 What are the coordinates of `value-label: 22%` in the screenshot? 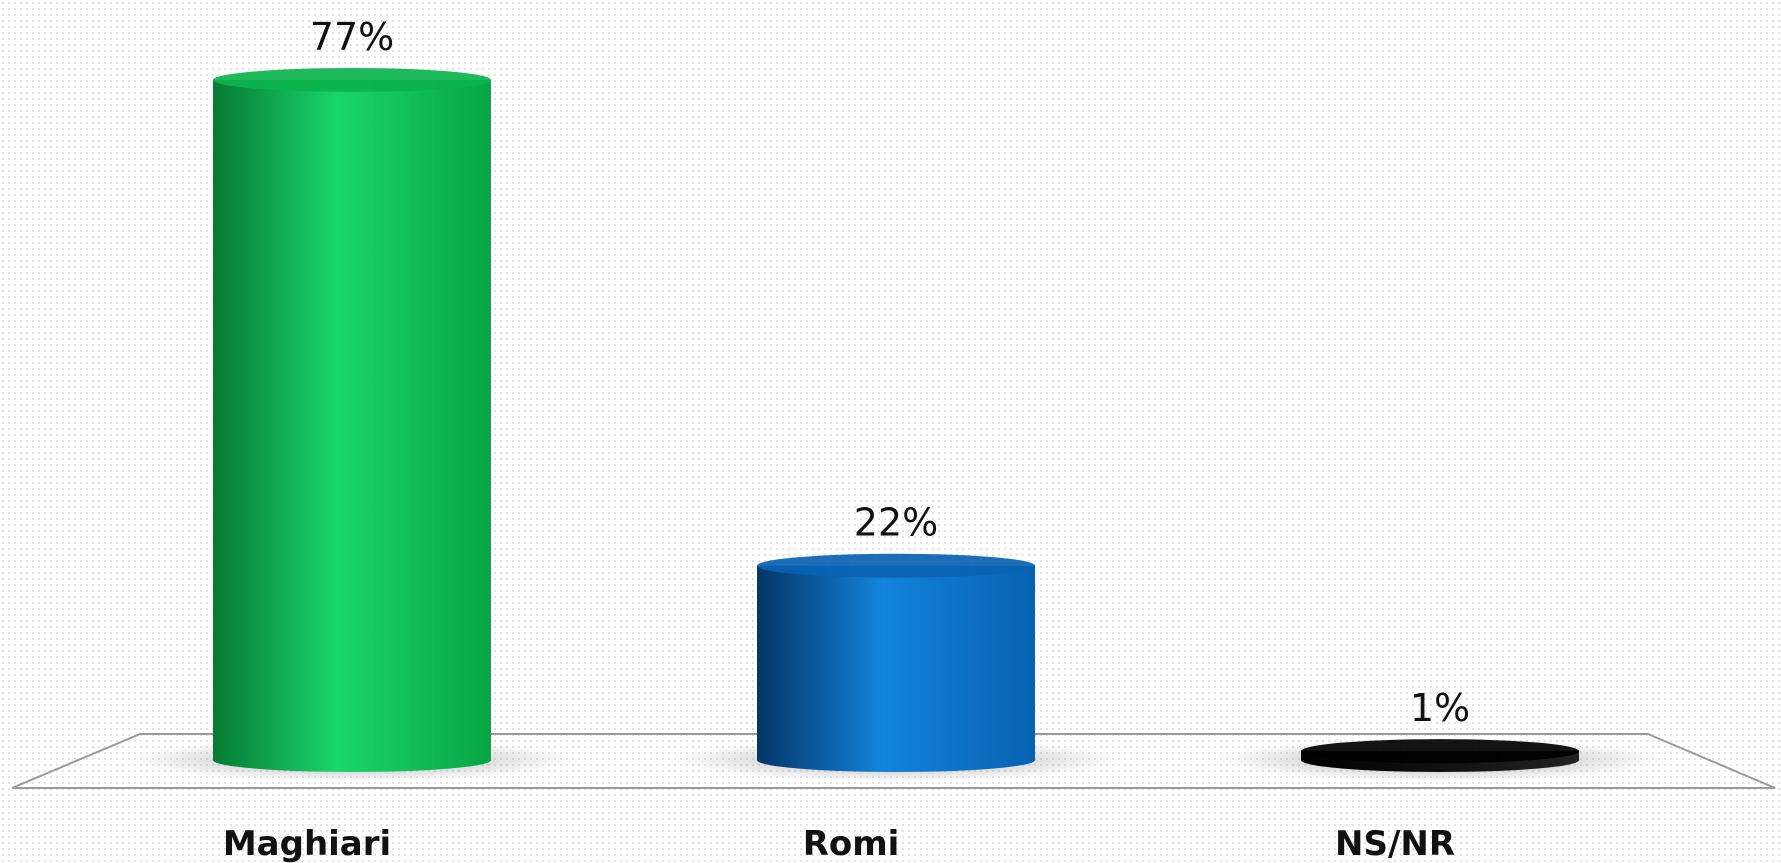 It's located at (896, 523).